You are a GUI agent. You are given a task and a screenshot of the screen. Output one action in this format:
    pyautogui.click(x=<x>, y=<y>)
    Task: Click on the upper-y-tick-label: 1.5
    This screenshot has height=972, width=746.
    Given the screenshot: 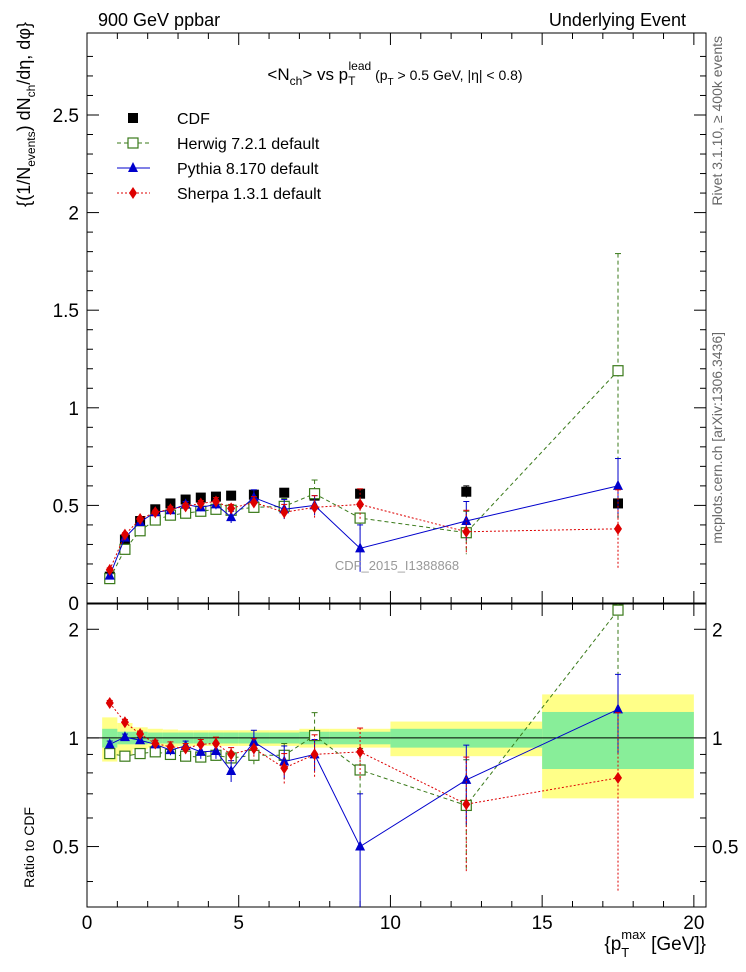 What is the action you would take?
    pyautogui.click(x=66, y=311)
    